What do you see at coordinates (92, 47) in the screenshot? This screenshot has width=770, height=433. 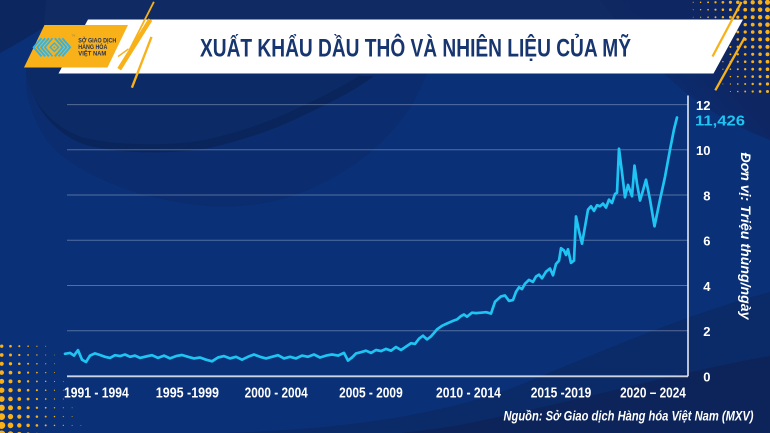 I see `svg-text: HÀNG HÓA` at bounding box center [92, 47].